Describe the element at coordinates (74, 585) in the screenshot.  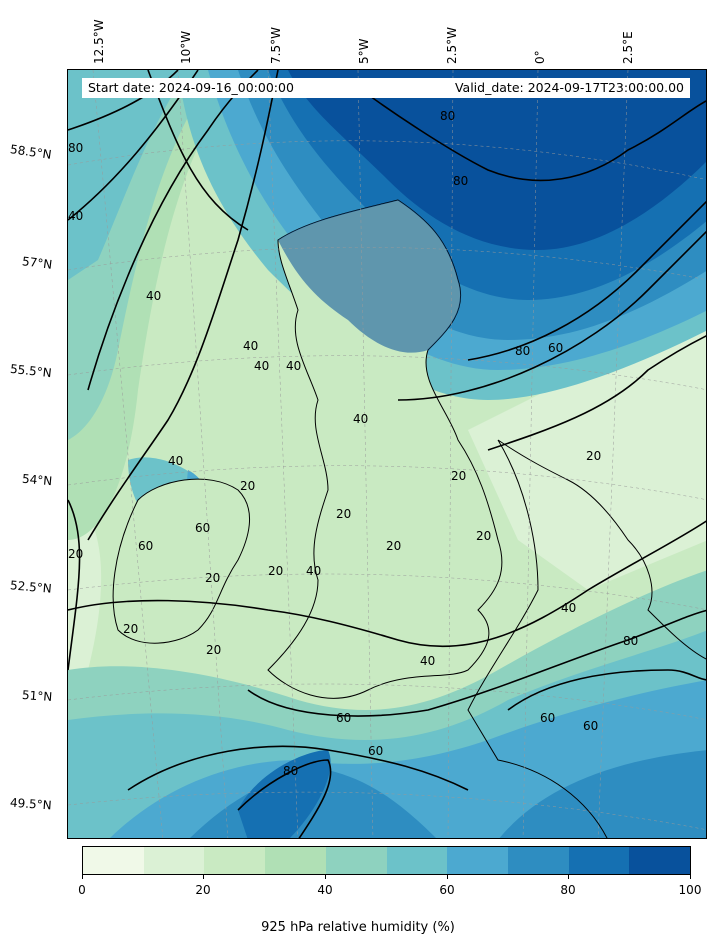
I see `contour-20-west` at that location.